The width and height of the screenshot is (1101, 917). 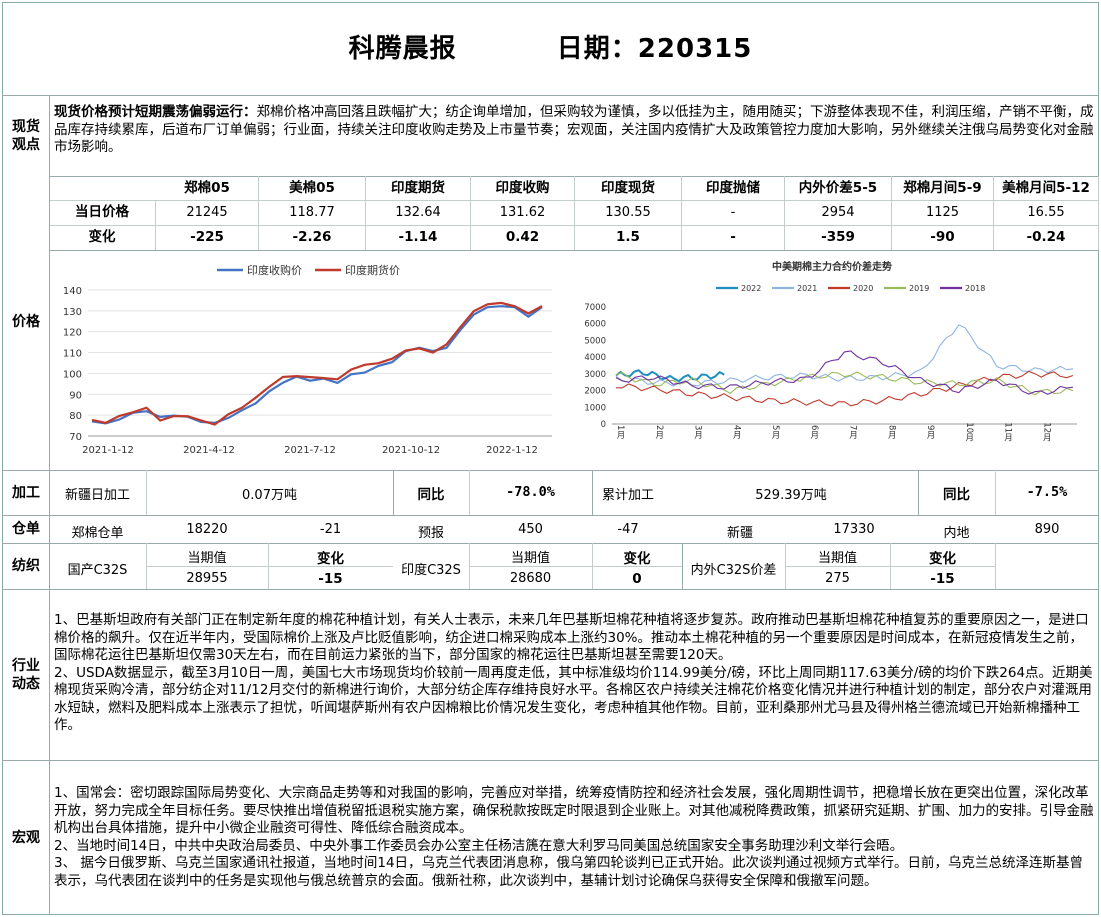 What do you see at coordinates (312, 212) in the screenshot?
I see `price-cell: 118.77` at bounding box center [312, 212].